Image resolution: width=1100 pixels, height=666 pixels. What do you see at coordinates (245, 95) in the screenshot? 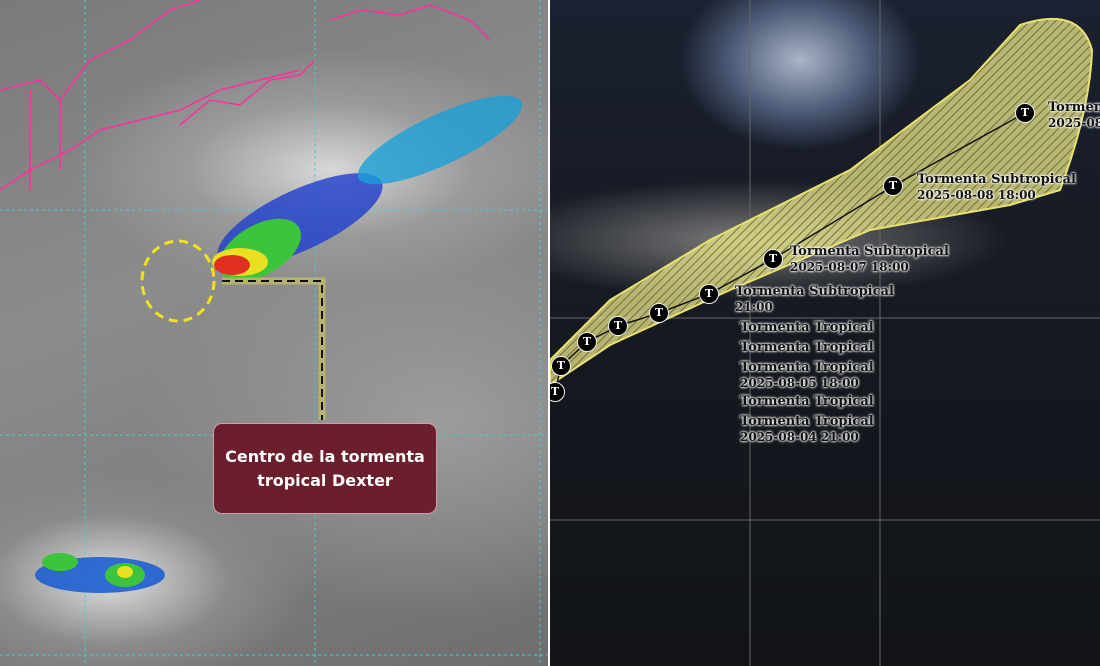
I see `coastlines` at bounding box center [245, 95].